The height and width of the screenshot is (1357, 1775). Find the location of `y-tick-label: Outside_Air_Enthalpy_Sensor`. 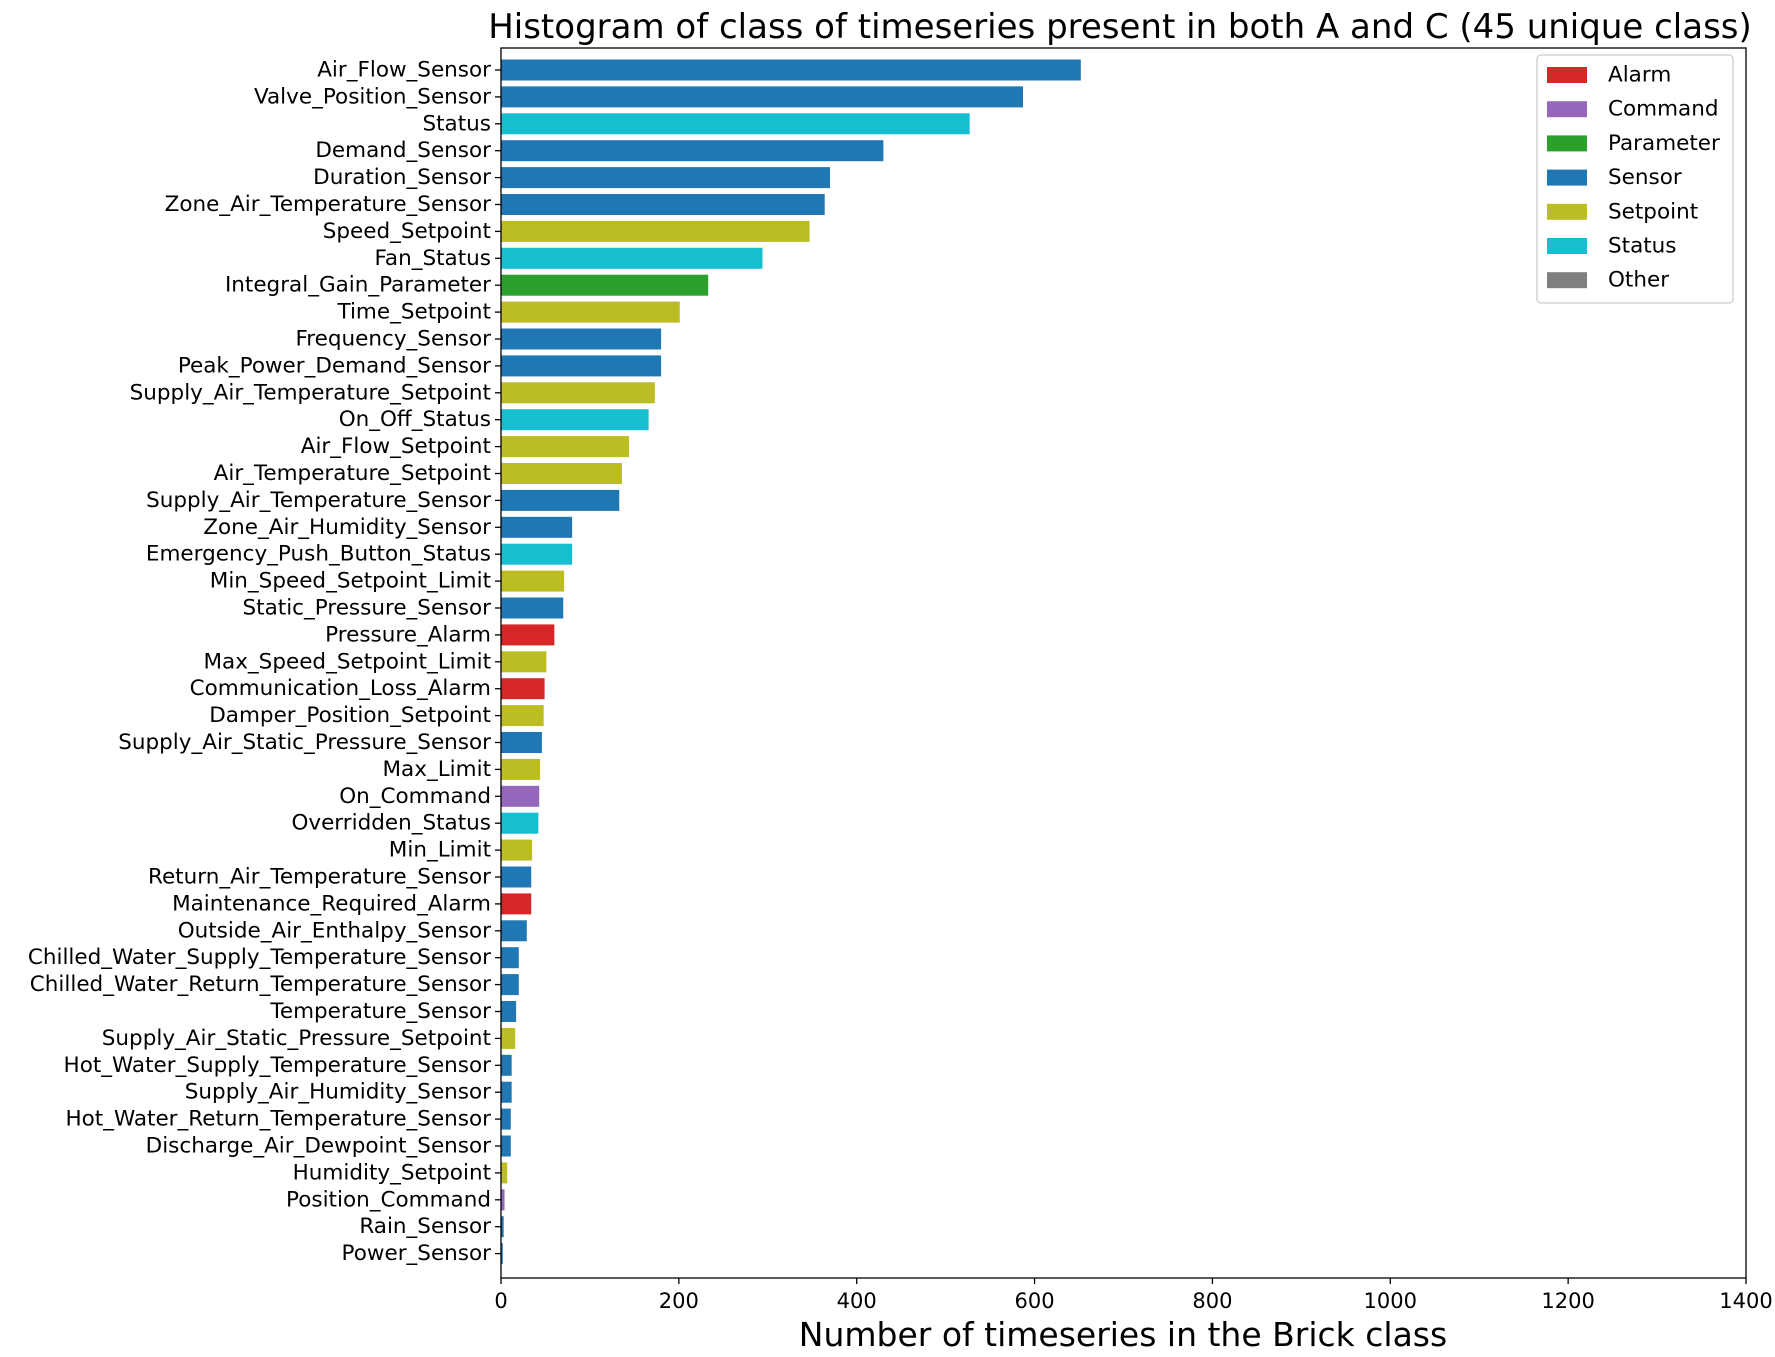

y-tick-label: Outside_Air_Enthalpy_Sensor is located at coordinates (334, 930).